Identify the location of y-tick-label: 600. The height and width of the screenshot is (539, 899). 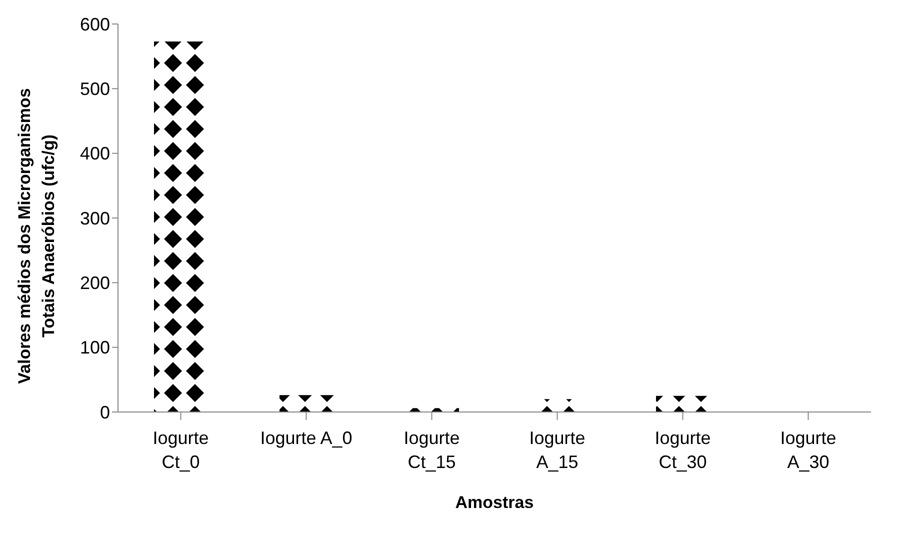
(95, 24).